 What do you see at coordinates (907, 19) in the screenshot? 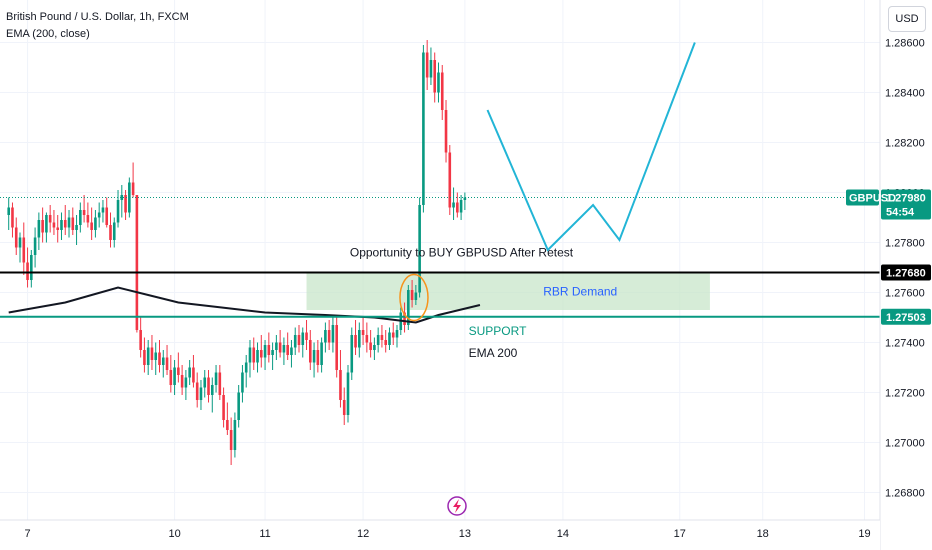
I see `currency-button: USD` at bounding box center [907, 19].